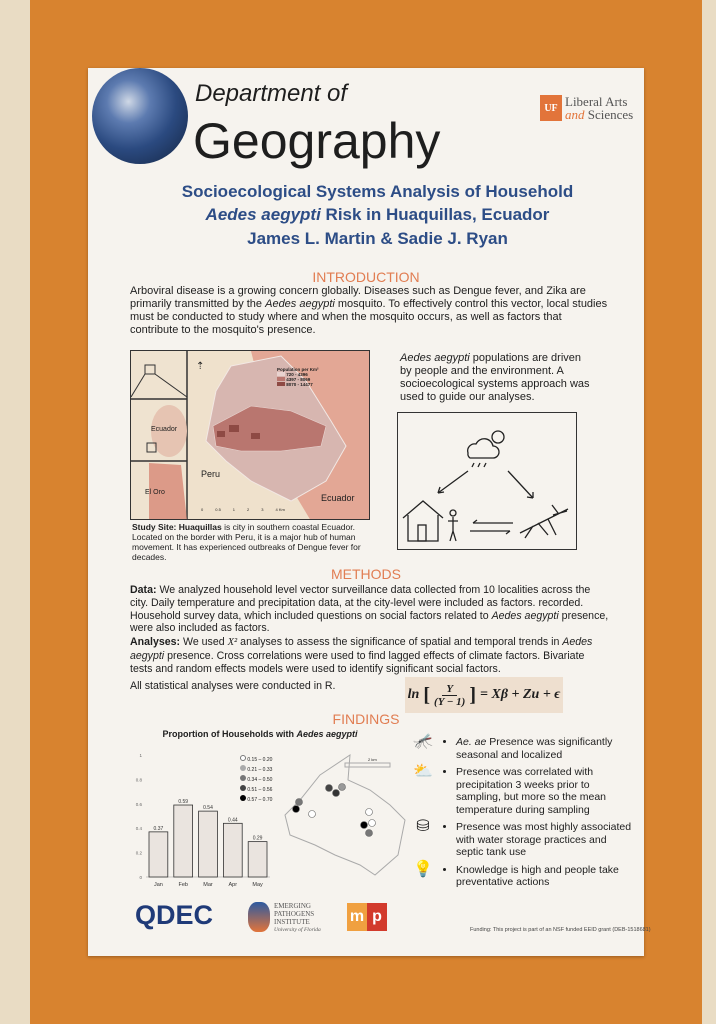 The height and width of the screenshot is (1024, 716). I want to click on methods-heading: METHODS, so click(366, 574).